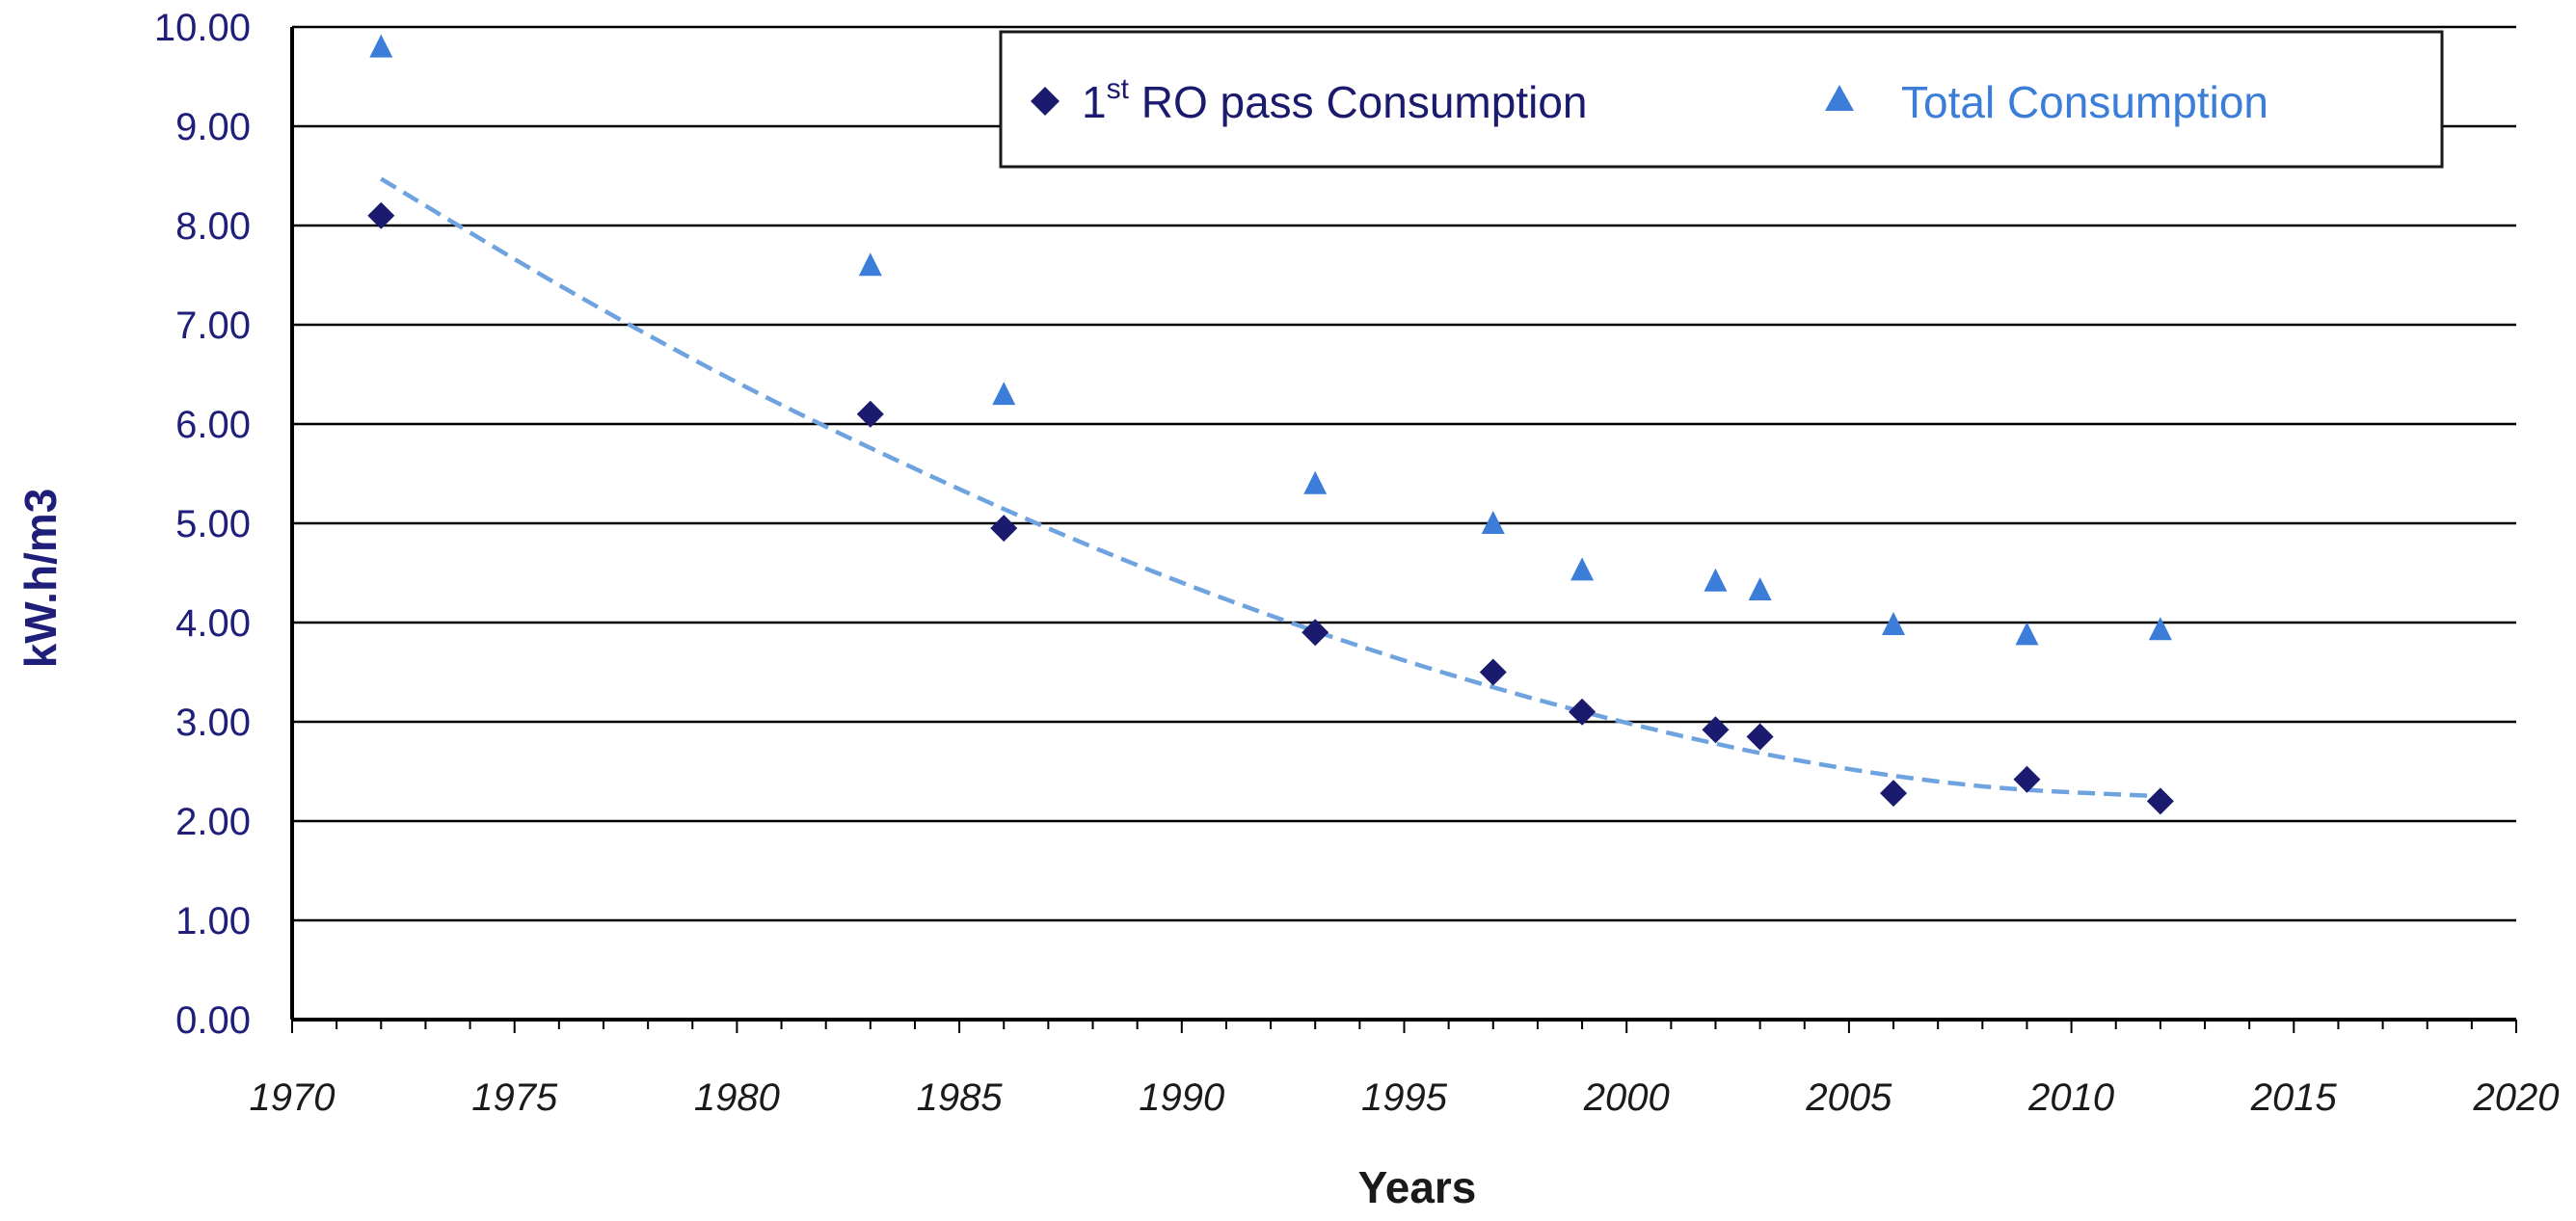  I want to click on y-tick-label: 3.00, so click(213, 723).